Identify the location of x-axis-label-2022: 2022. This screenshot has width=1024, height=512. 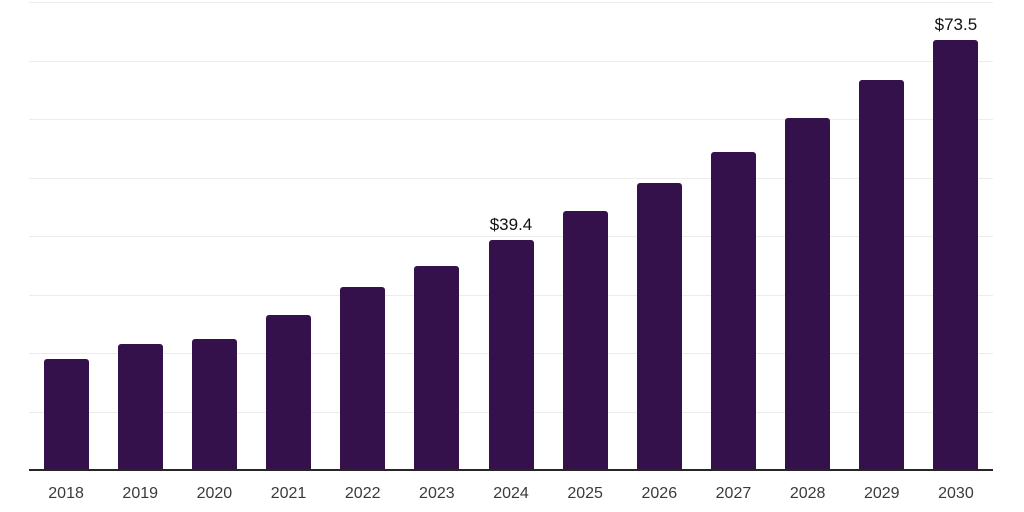
(362, 493).